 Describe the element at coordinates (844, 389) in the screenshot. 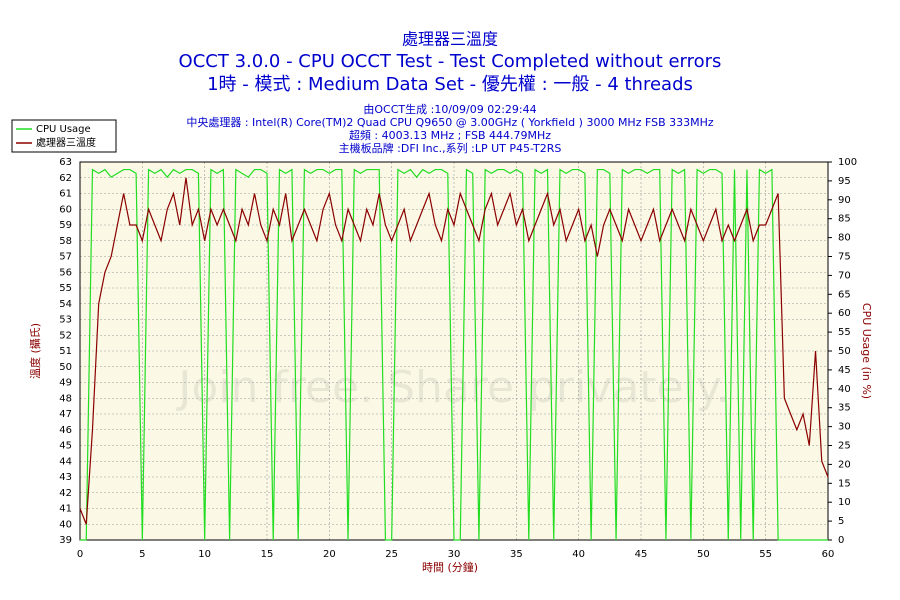

I see `y2-tick-label: 40` at that location.